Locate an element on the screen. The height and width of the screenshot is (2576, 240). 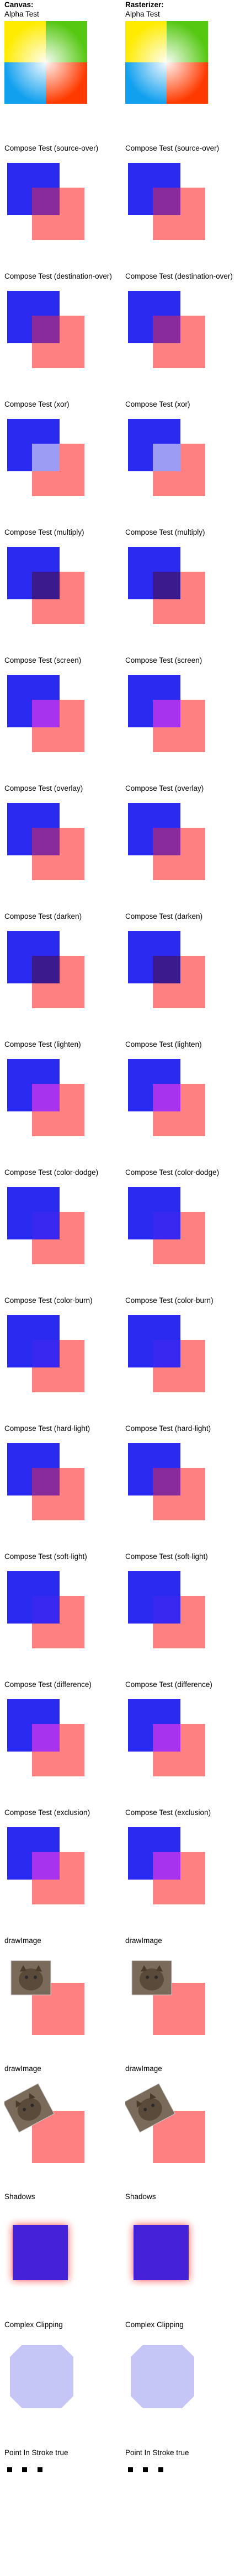
compose-test-difference: Compose Test (difference) is located at coordinates (180, 1744).